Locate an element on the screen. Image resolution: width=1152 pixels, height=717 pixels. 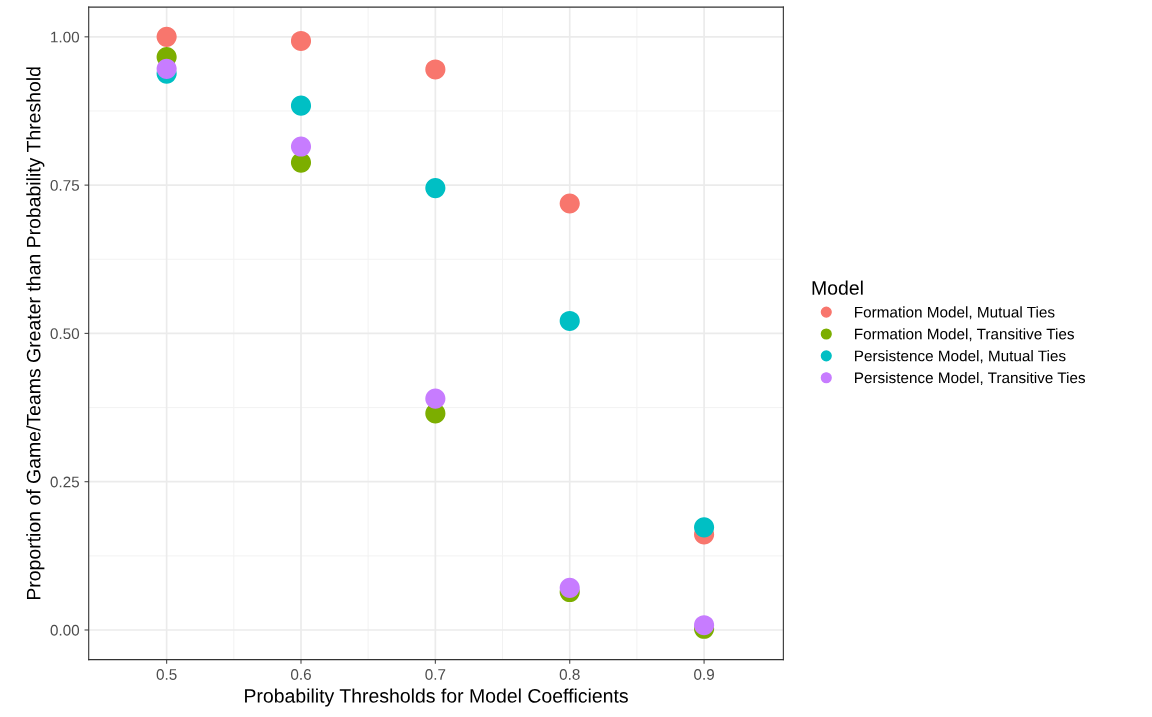
y-tick-label: 0.50 is located at coordinates (65, 334).